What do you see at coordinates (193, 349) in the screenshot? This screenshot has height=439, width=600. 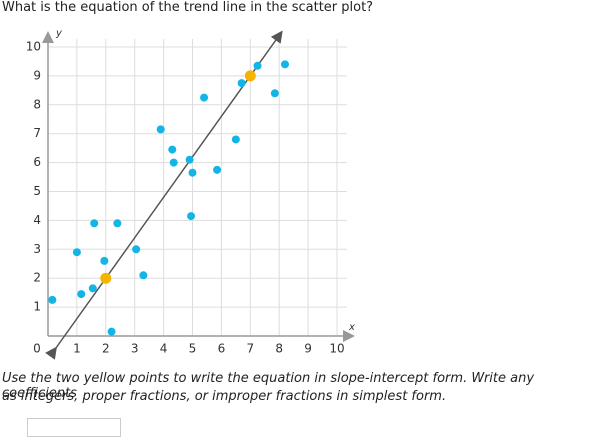 I see `x-tick-label: 5` at bounding box center [193, 349].